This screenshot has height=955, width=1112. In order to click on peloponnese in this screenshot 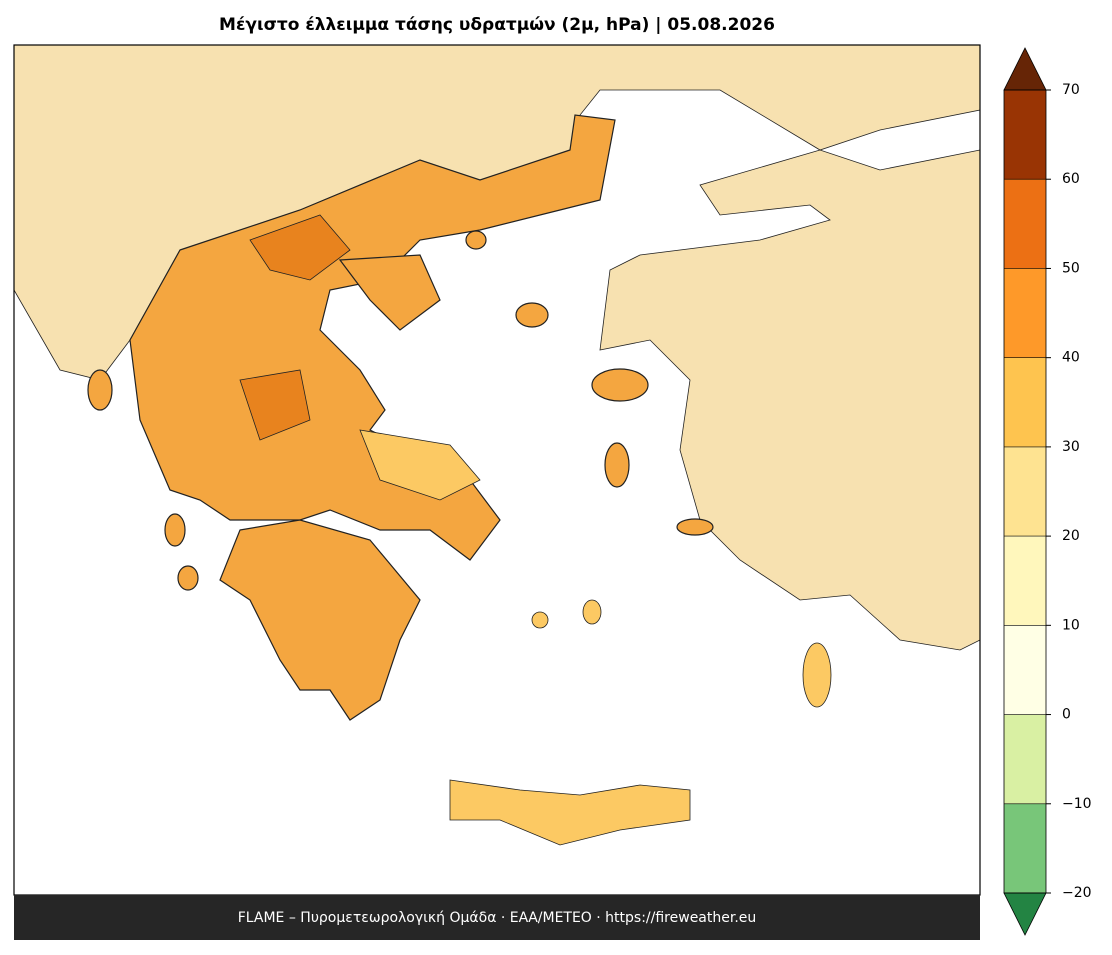, I will do `click(320, 620)`.